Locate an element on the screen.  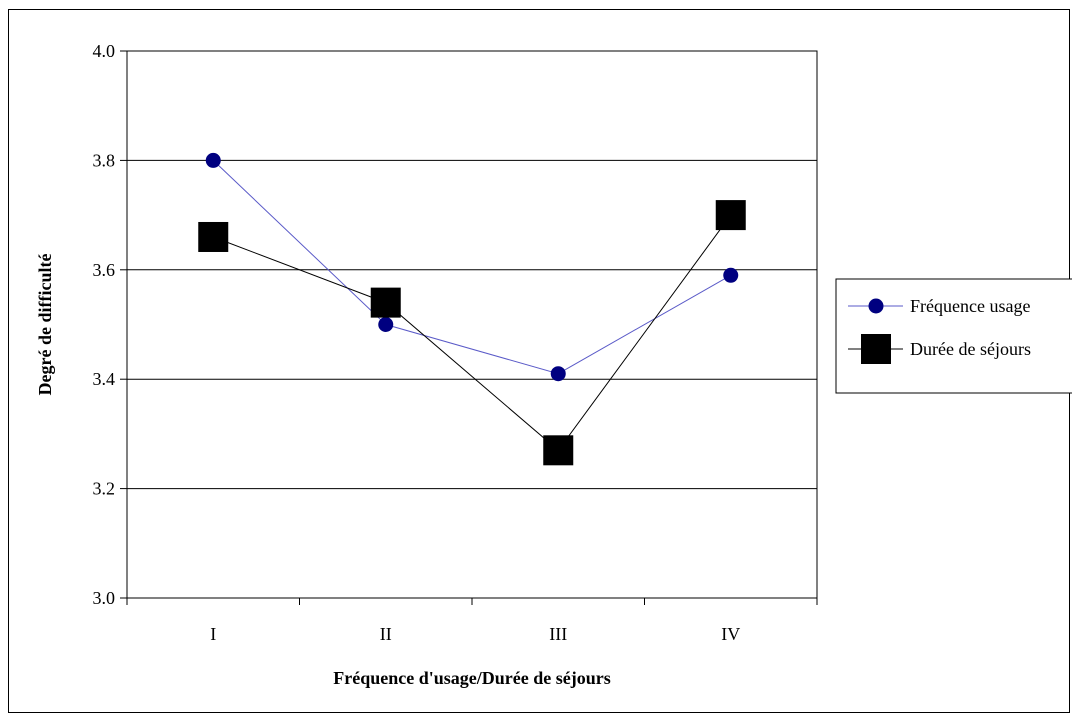
legend: Fréquence usage Durée de séjours is located at coordinates (953, 336).